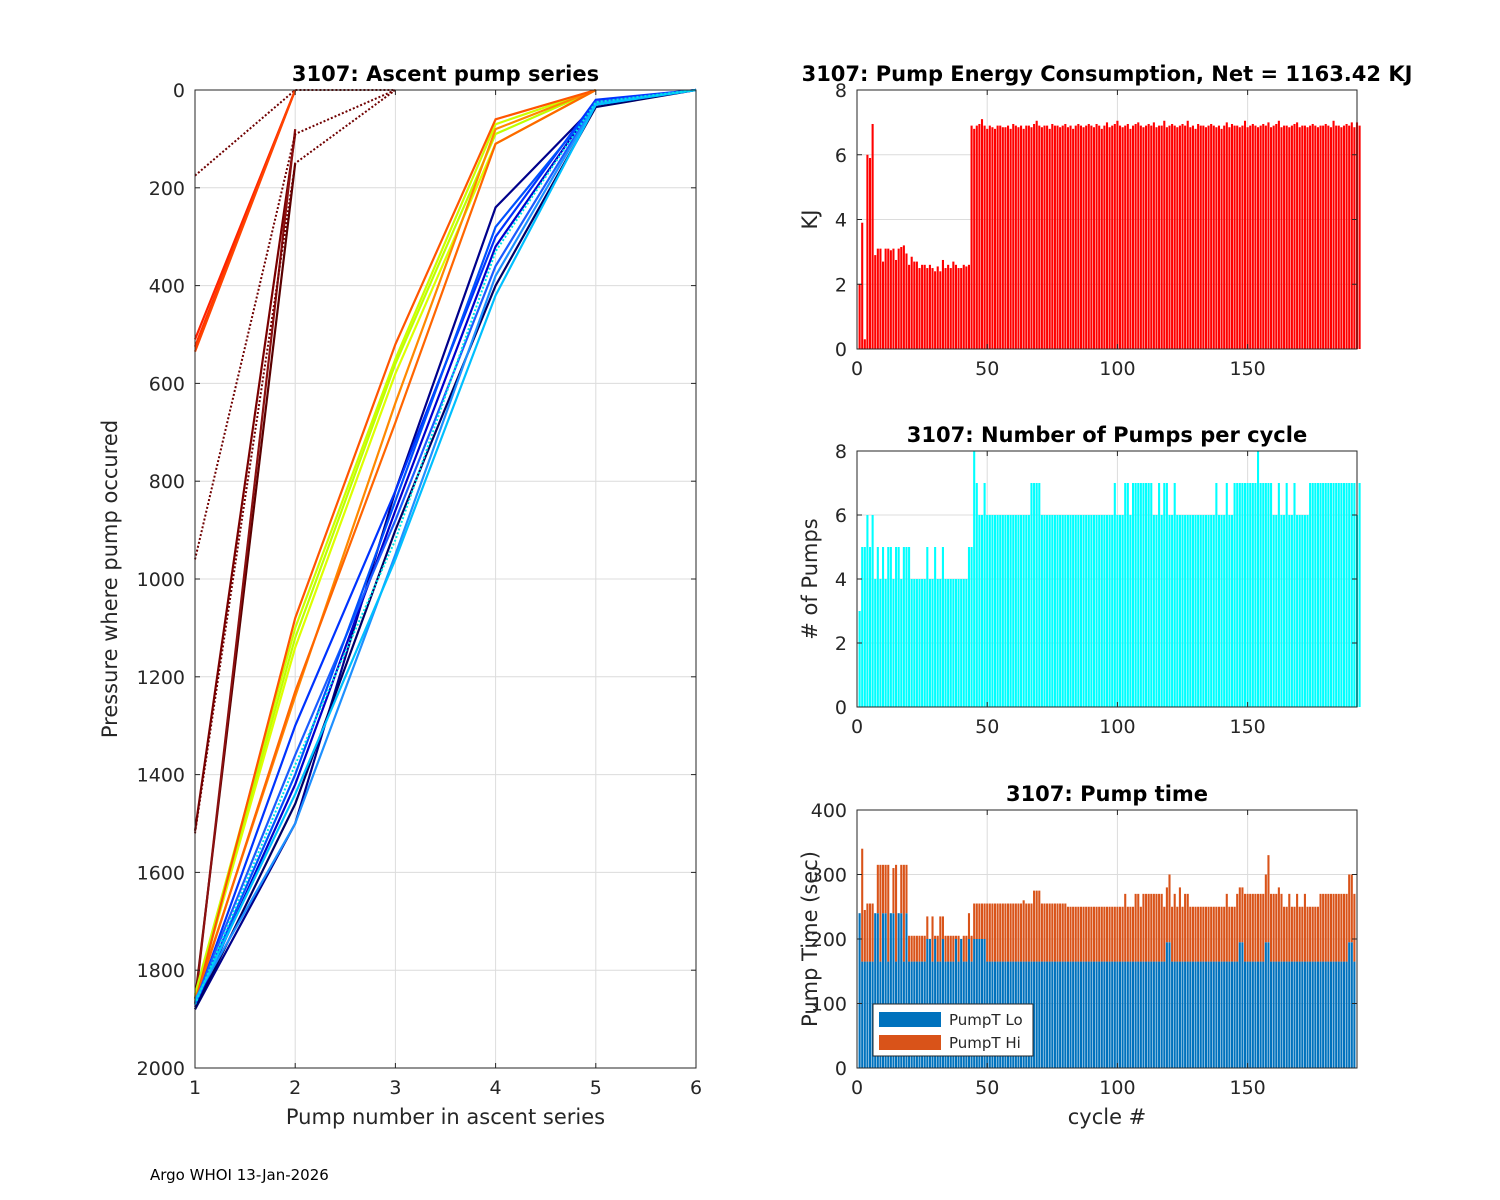 The width and height of the screenshot is (1500, 1200). Describe the element at coordinates (910, 1019) in the screenshot. I see `legend-swatch` at that location.